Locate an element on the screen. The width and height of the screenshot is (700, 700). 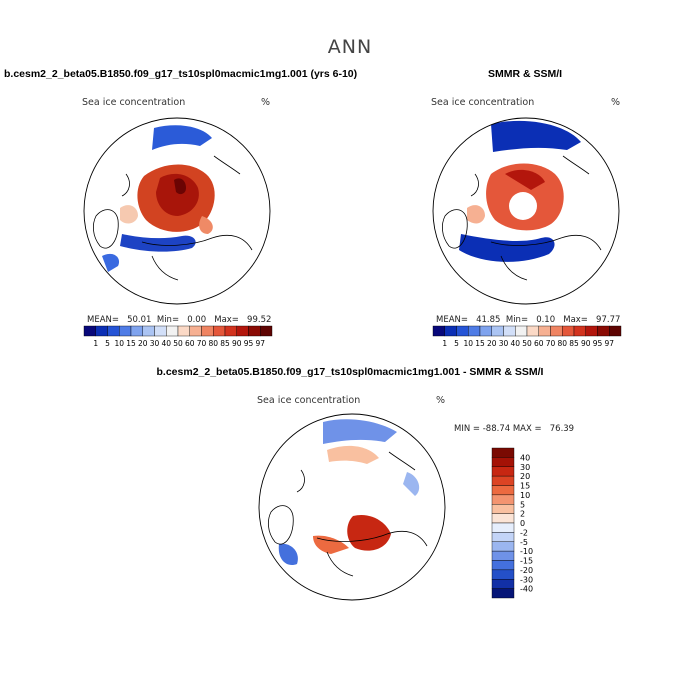
panel-2-mean-label: MEAN= is located at coordinates (452, 320).